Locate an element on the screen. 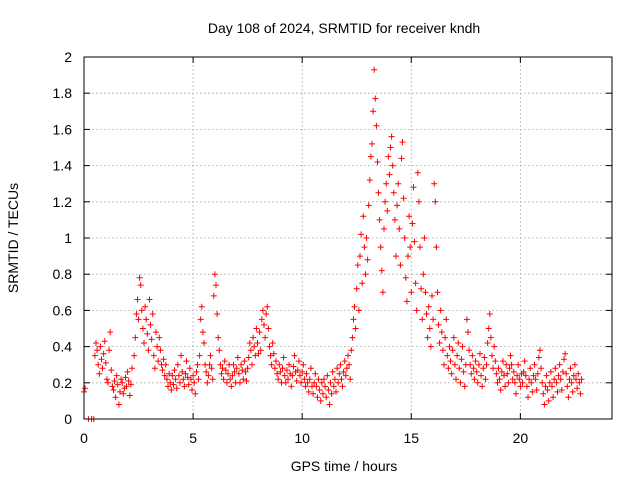 Image resolution: width=640 pixels, height=480 pixels. y-tick-label: 0 is located at coordinates (68, 419).